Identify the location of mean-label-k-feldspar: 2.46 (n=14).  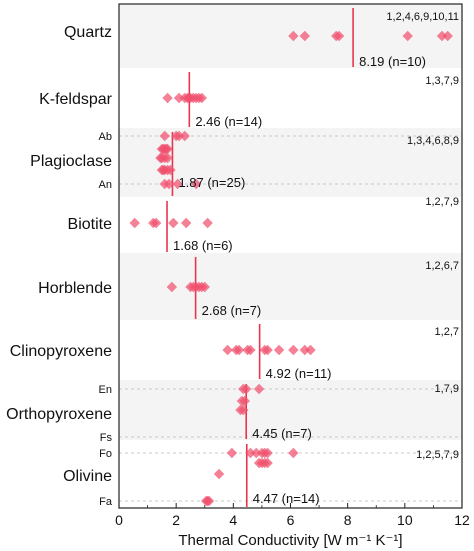
(228, 121).